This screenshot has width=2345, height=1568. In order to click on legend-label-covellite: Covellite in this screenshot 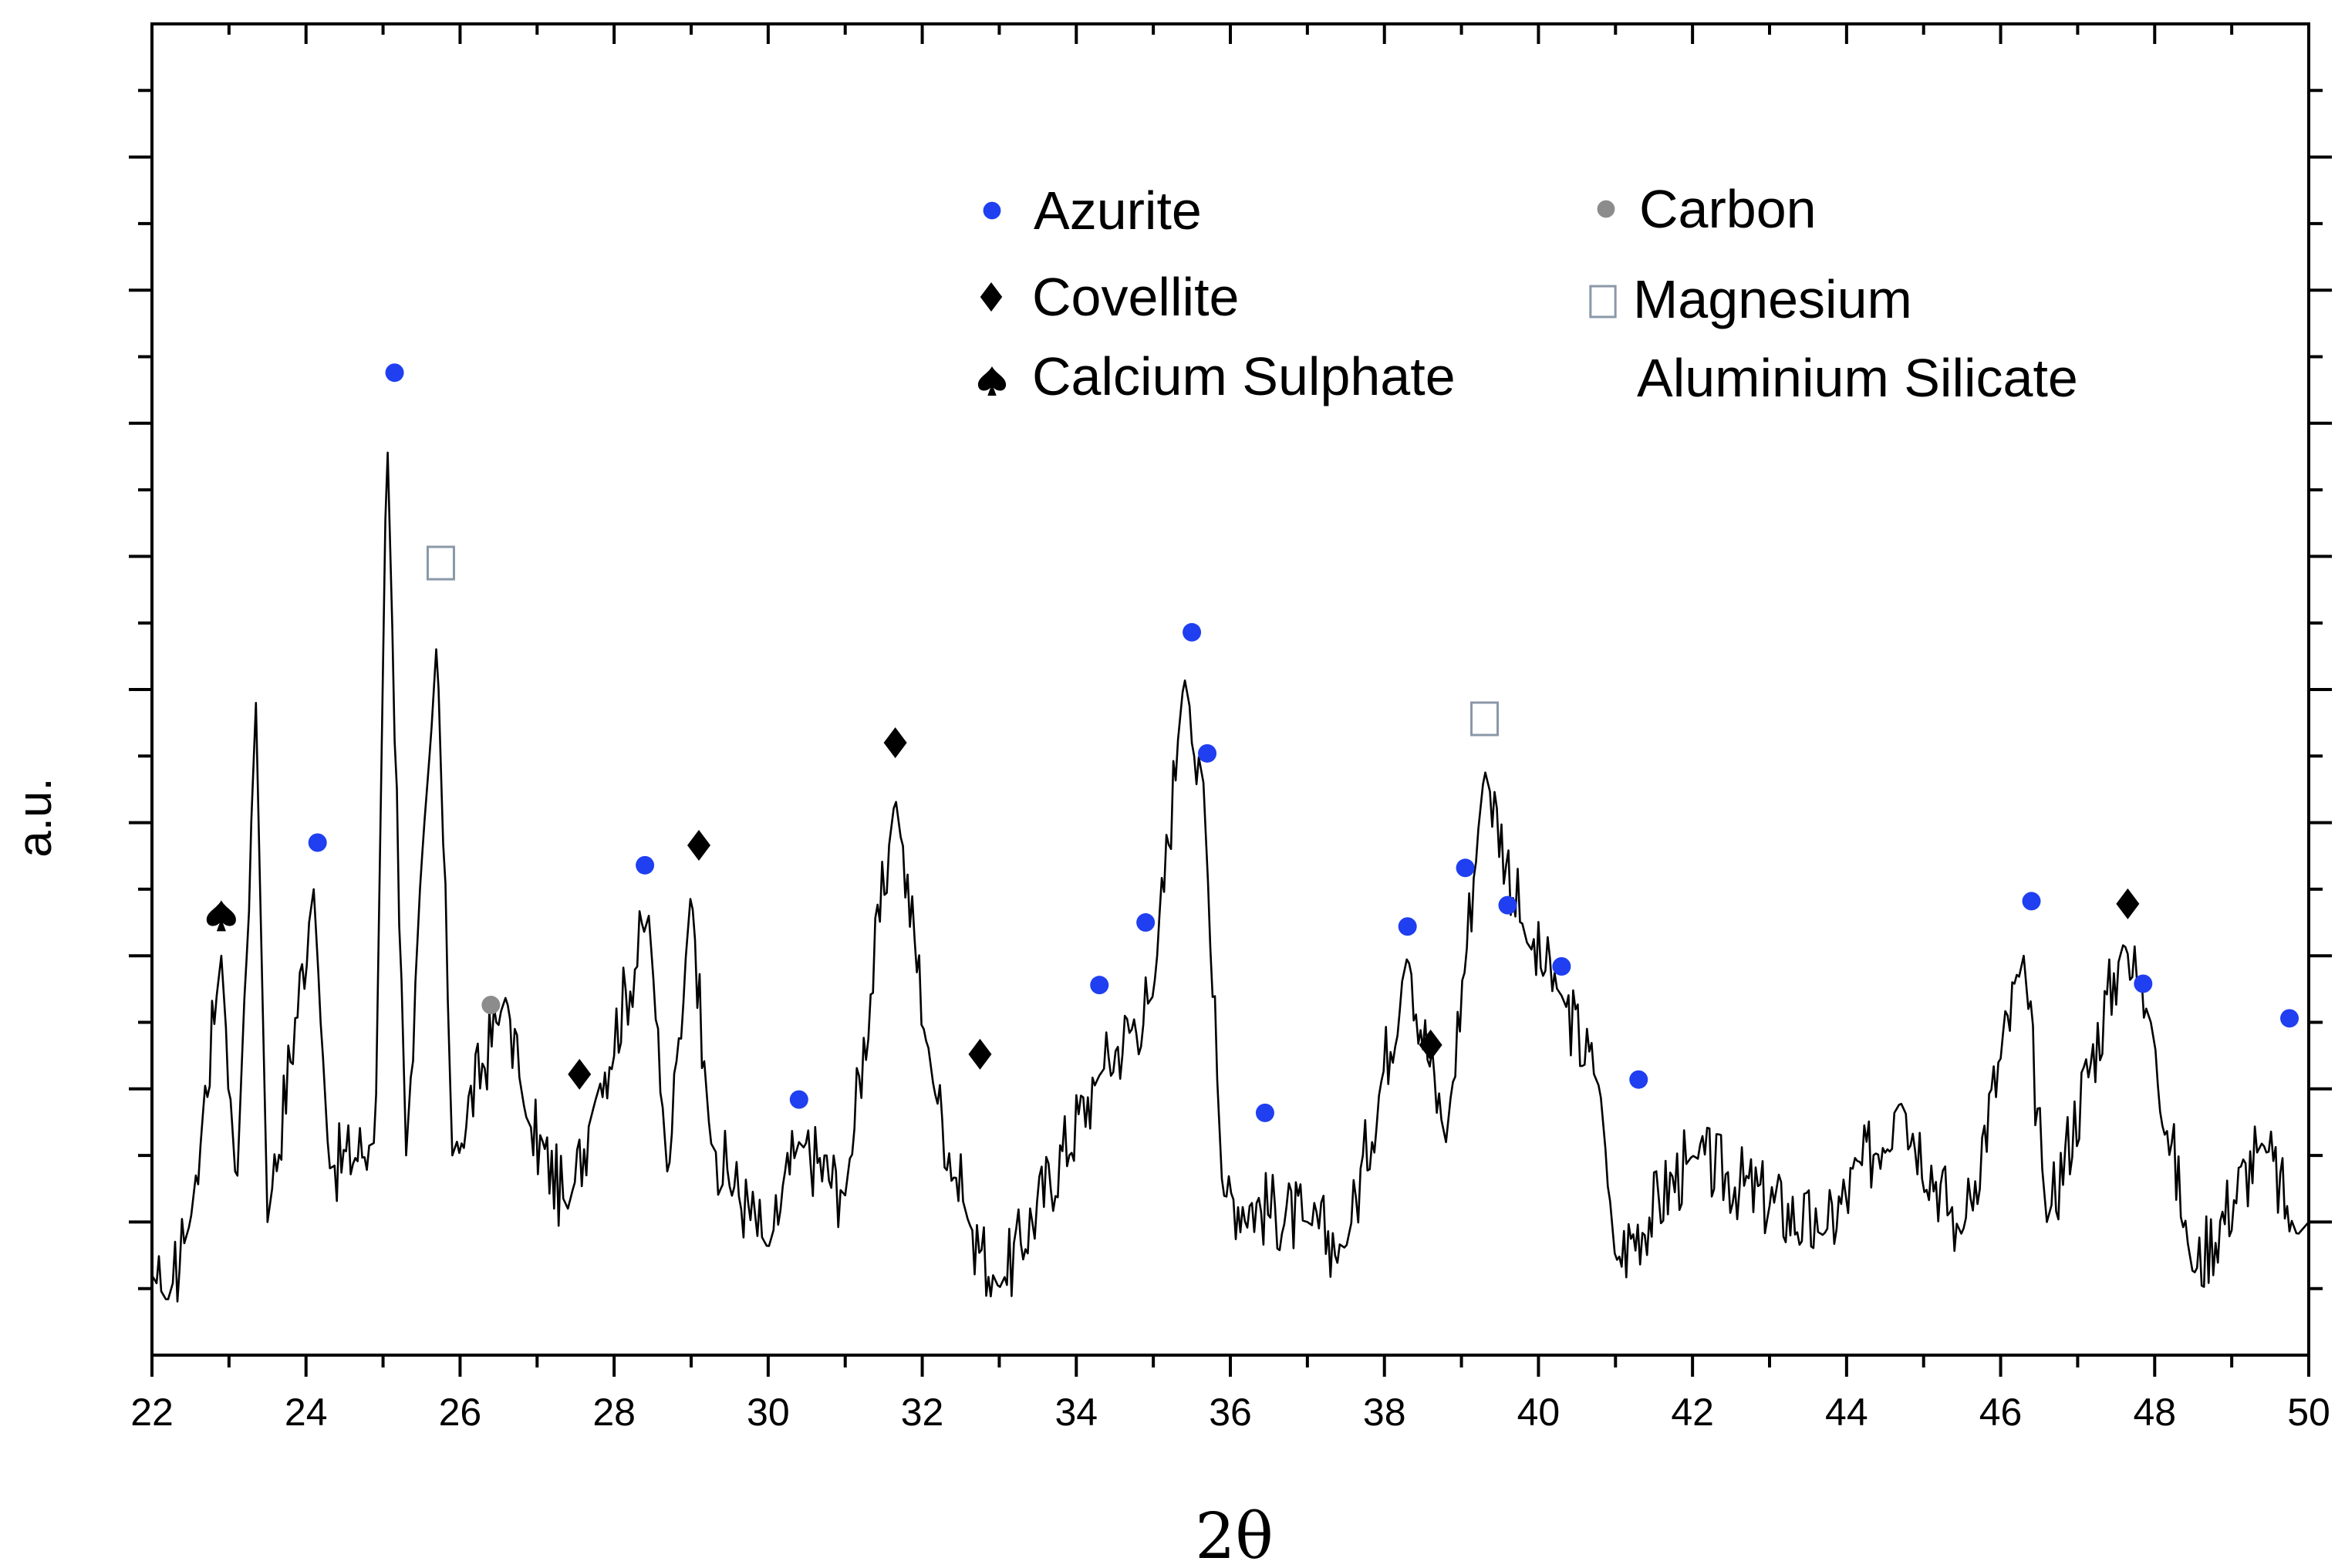, I will do `click(1136, 297)`.